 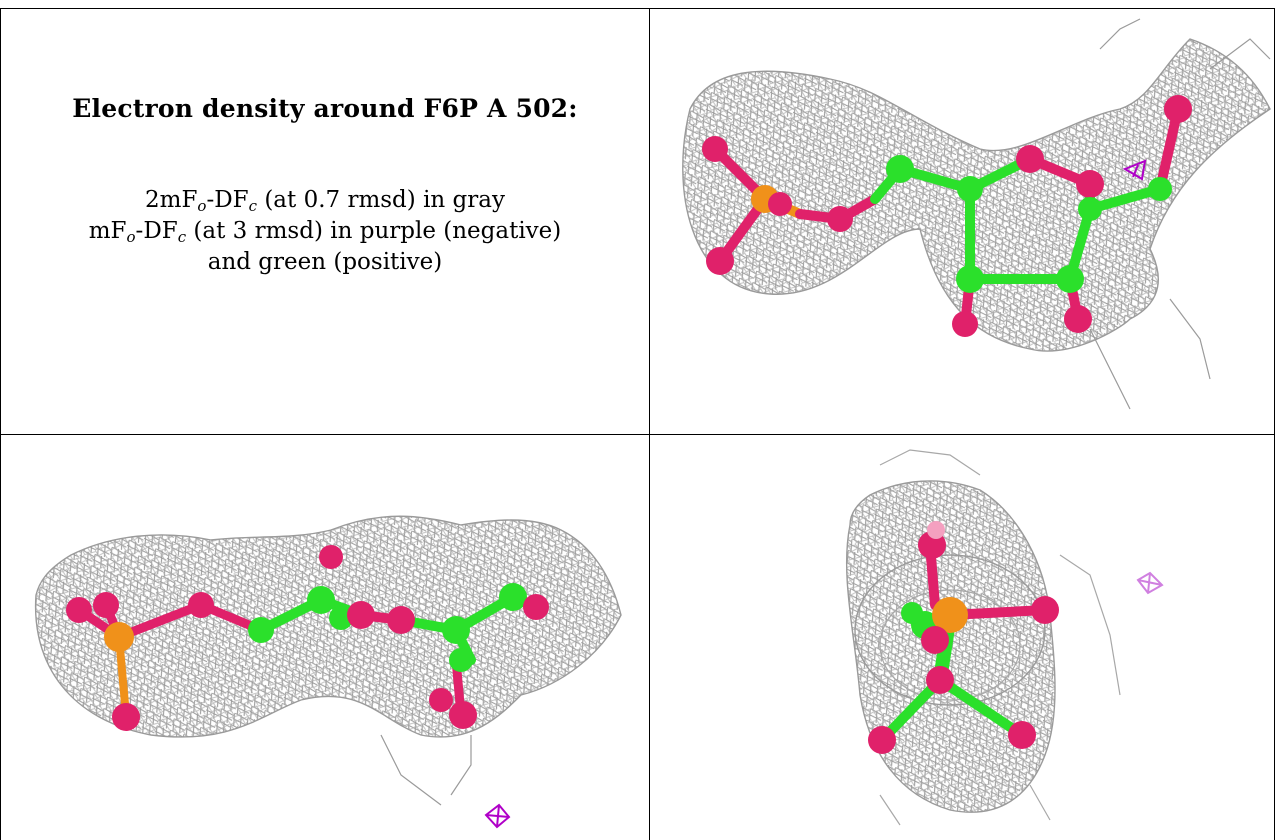 I want to click on gray-mesh, so click(x=983, y=637).